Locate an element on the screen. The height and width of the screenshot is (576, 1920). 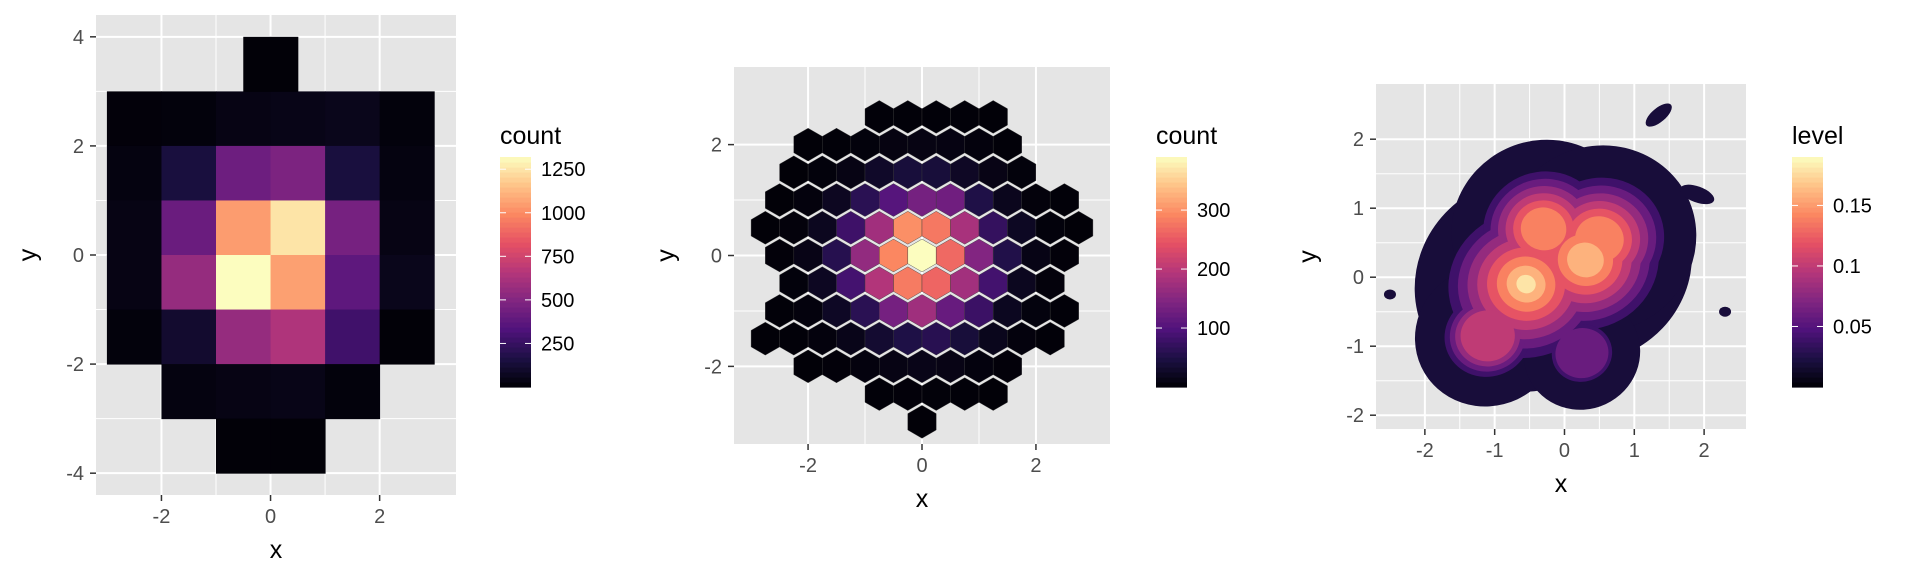
density-contour is located at coordinates (1526, 284).